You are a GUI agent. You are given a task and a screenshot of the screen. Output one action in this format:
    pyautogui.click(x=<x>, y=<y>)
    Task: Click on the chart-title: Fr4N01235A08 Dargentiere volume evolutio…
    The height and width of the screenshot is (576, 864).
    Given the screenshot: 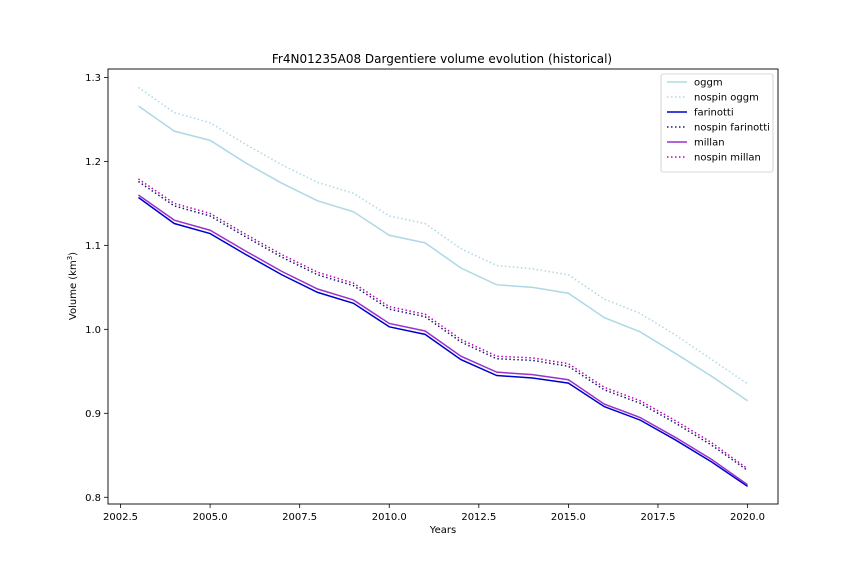 What is the action you would take?
    pyautogui.click(x=442, y=59)
    